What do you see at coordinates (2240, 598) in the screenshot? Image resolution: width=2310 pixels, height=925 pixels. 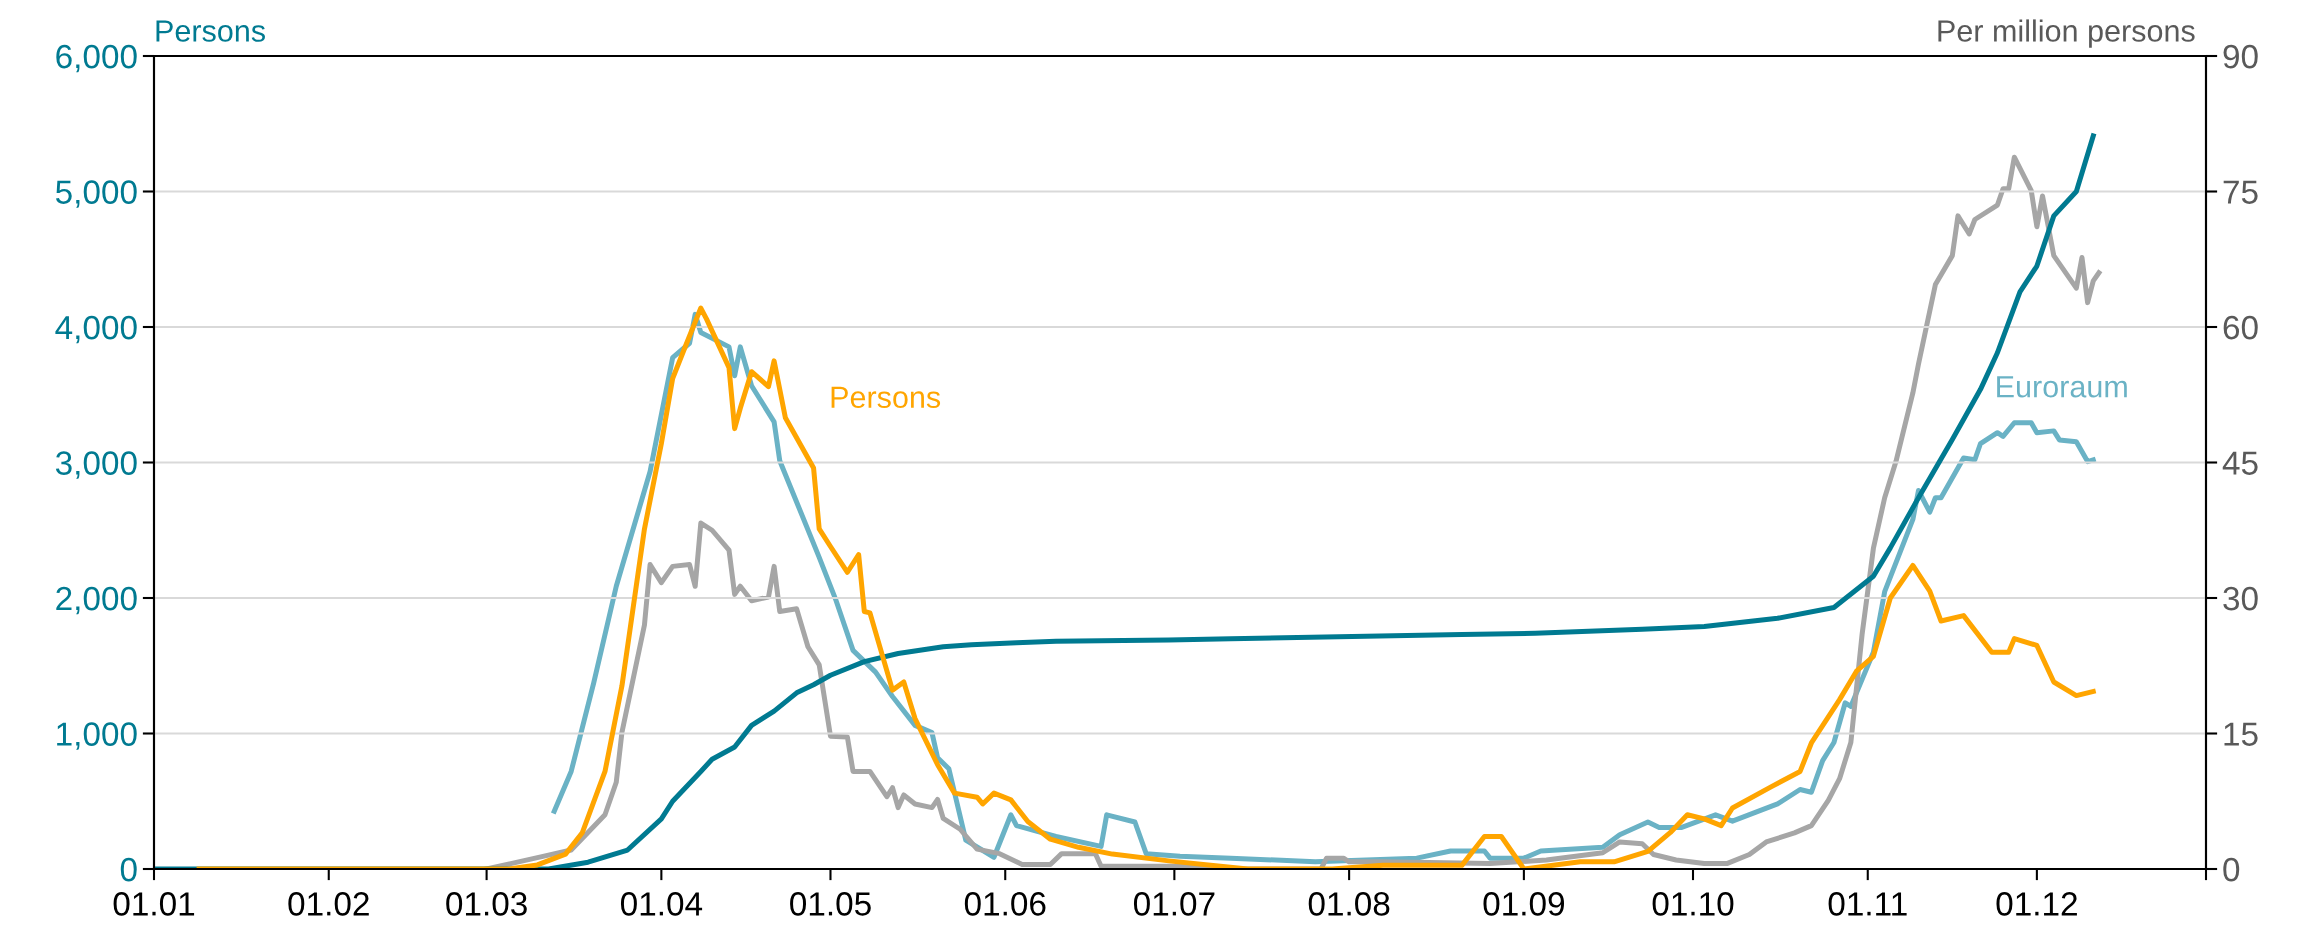 I see `y2-tick-label: 30` at bounding box center [2240, 598].